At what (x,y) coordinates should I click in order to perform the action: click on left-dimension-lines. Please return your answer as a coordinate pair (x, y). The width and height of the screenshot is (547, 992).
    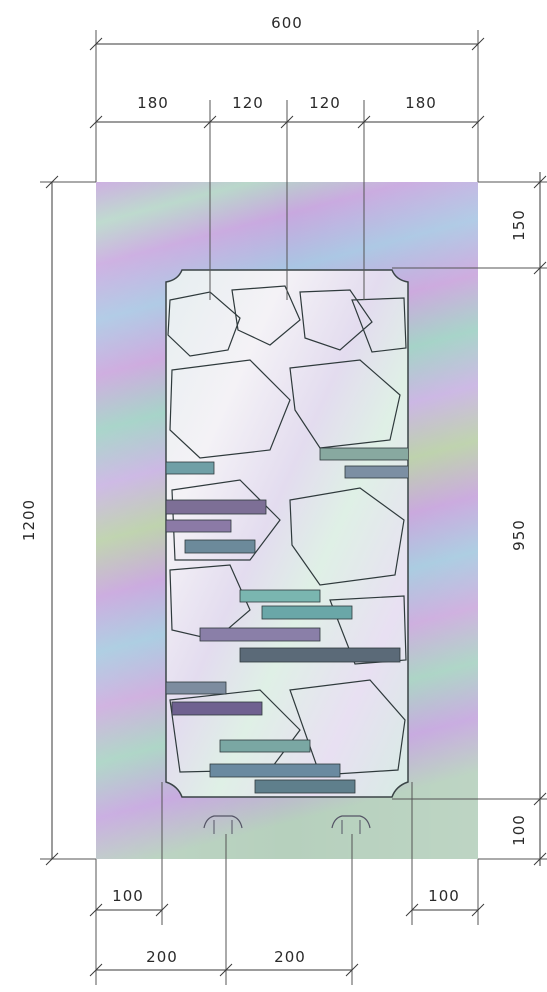
    Looking at the image, I should click on (68, 520).